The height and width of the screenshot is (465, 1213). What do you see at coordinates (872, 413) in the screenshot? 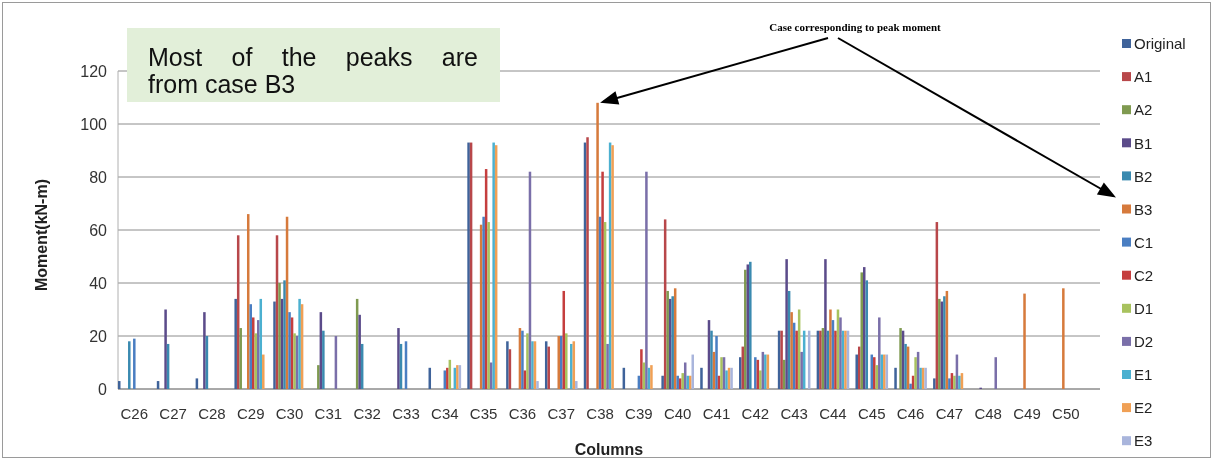
I see `x-tick-label: C45` at bounding box center [872, 413].